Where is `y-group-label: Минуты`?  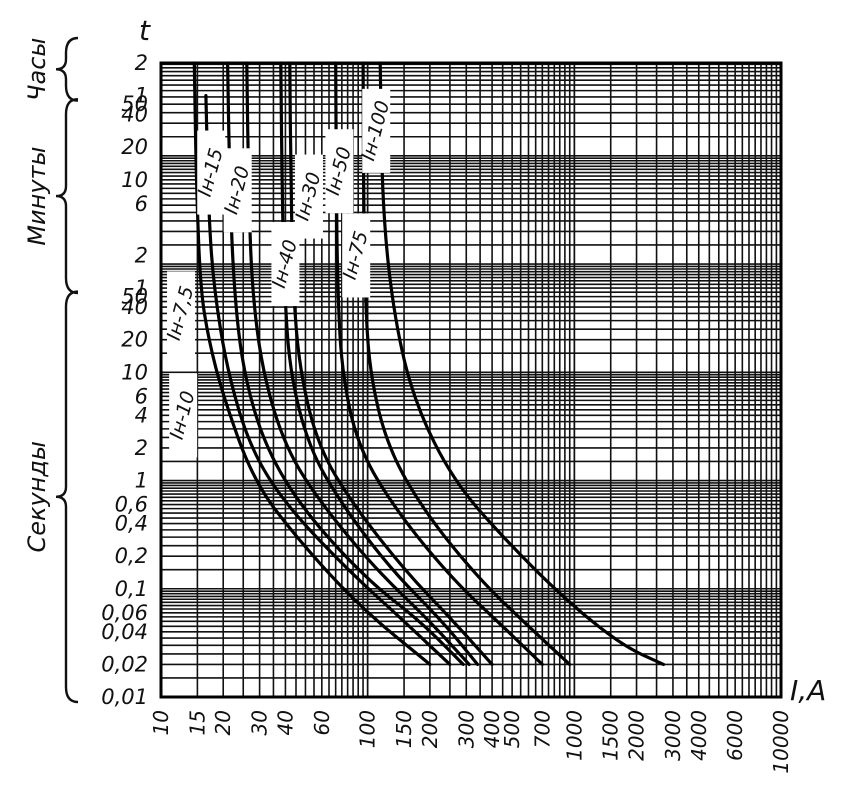
y-group-label: Минуты is located at coordinates (37, 196).